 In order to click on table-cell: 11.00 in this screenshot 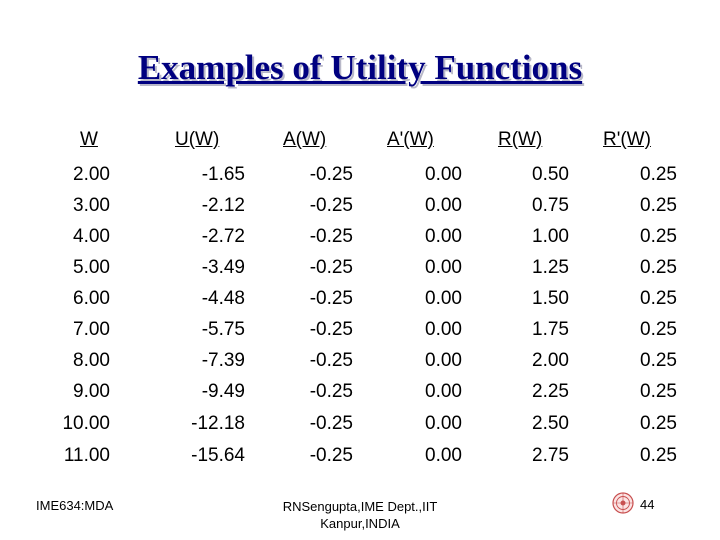, I will do `click(86, 455)`.